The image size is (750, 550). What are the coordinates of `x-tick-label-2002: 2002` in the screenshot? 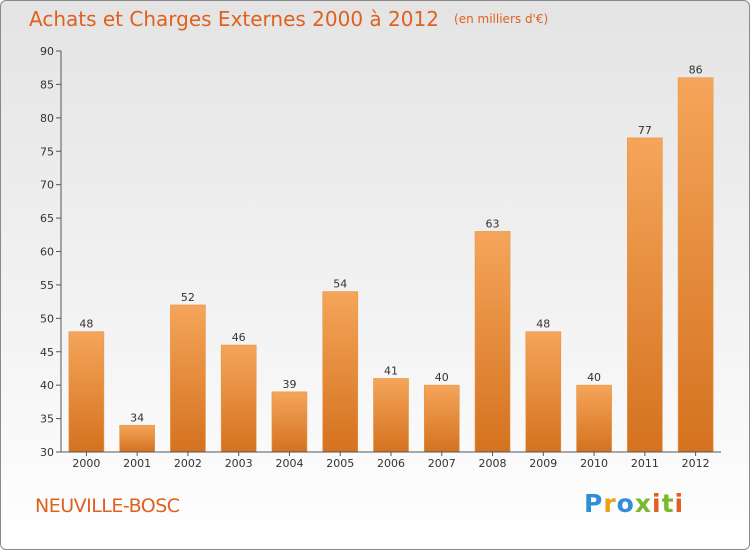 It's located at (188, 463).